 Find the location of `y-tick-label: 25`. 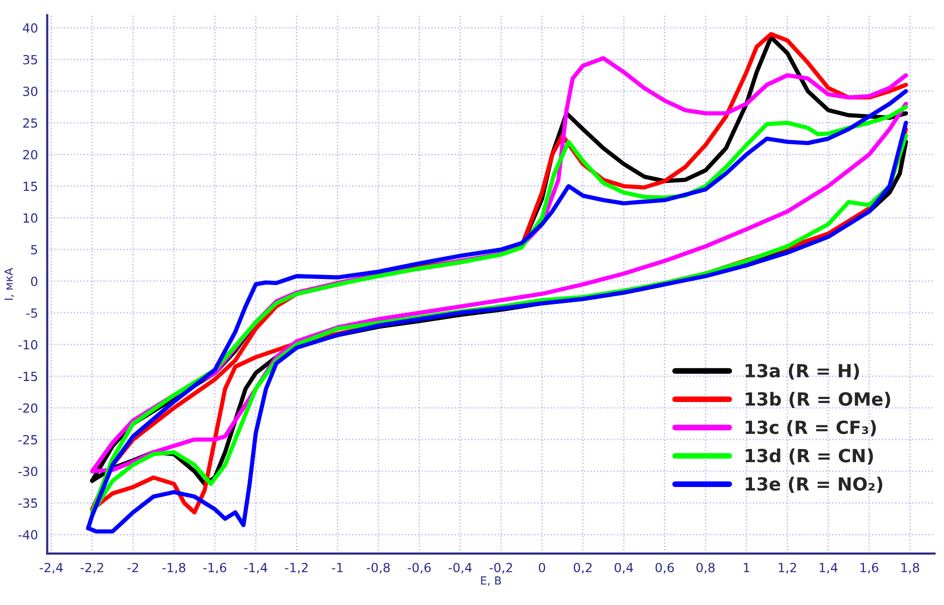

y-tick-label: 25 is located at coordinates (30, 123).